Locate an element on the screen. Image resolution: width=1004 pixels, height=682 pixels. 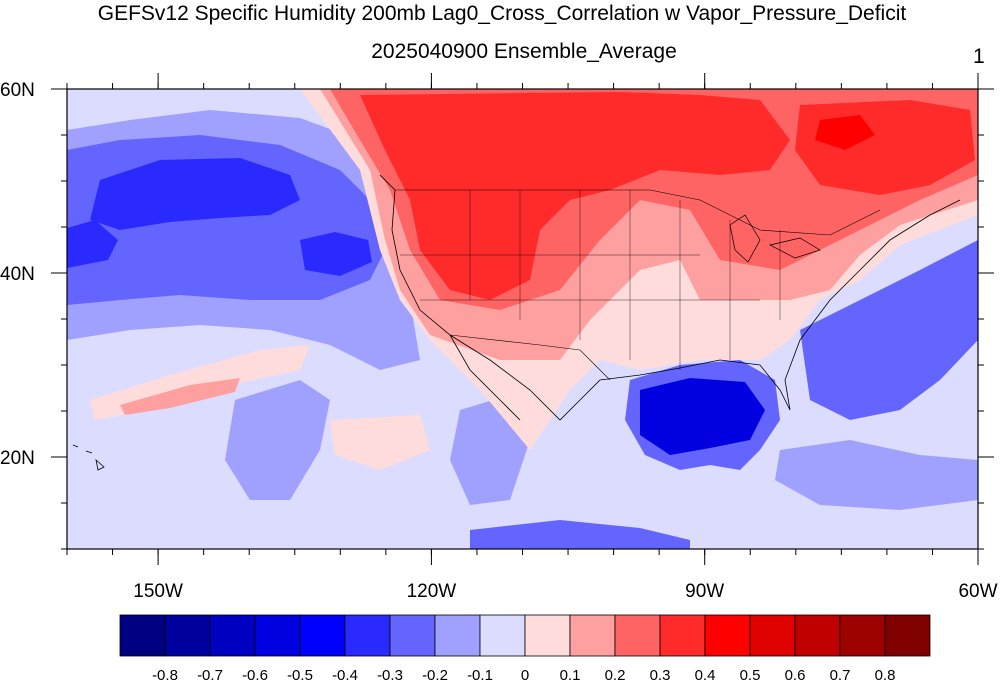
colorbar-label: 0.7 is located at coordinates (840, 674).